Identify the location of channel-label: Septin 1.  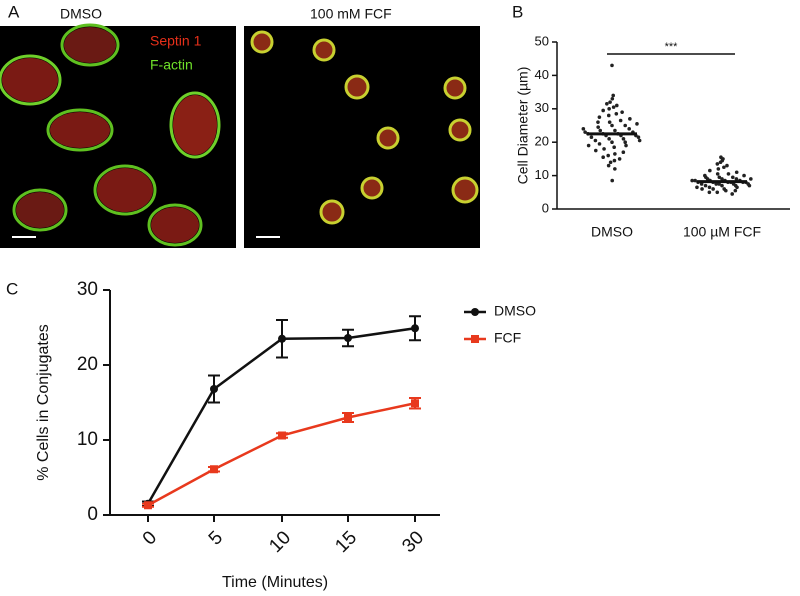
(176, 41).